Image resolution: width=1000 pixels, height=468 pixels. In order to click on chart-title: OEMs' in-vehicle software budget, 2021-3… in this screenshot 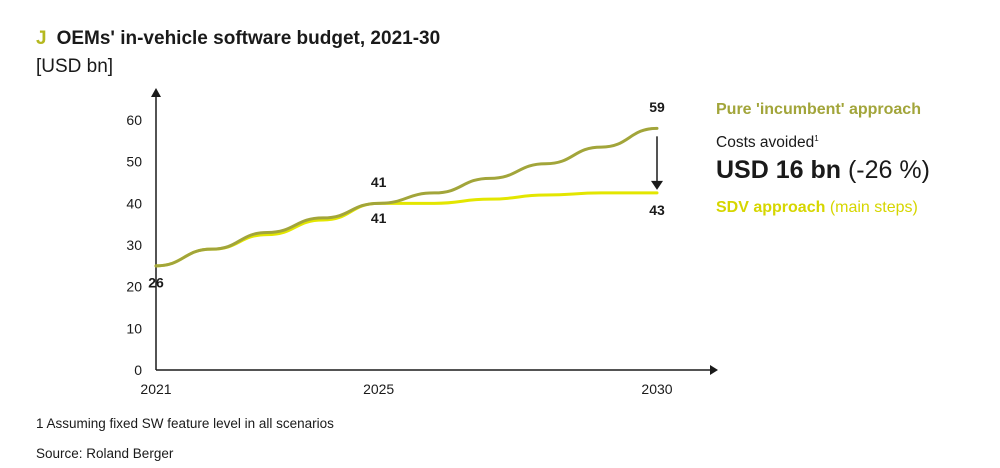, I will do `click(248, 38)`.